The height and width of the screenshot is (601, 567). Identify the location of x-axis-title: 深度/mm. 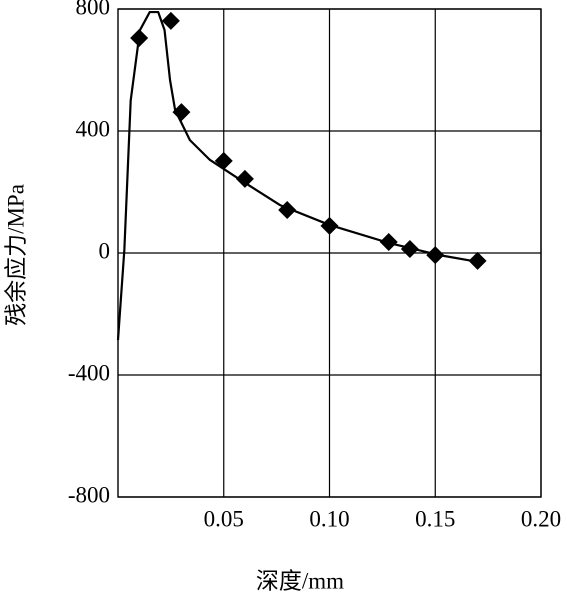
(300, 580).